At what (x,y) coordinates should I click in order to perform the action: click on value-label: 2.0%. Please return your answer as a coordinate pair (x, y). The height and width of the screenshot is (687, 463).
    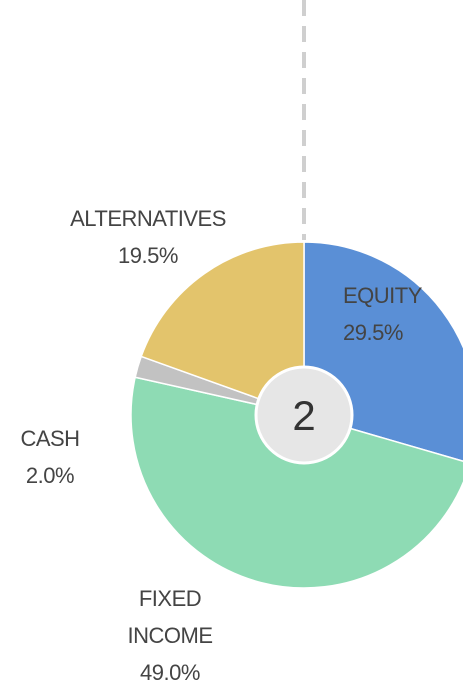
    Looking at the image, I should click on (50, 475).